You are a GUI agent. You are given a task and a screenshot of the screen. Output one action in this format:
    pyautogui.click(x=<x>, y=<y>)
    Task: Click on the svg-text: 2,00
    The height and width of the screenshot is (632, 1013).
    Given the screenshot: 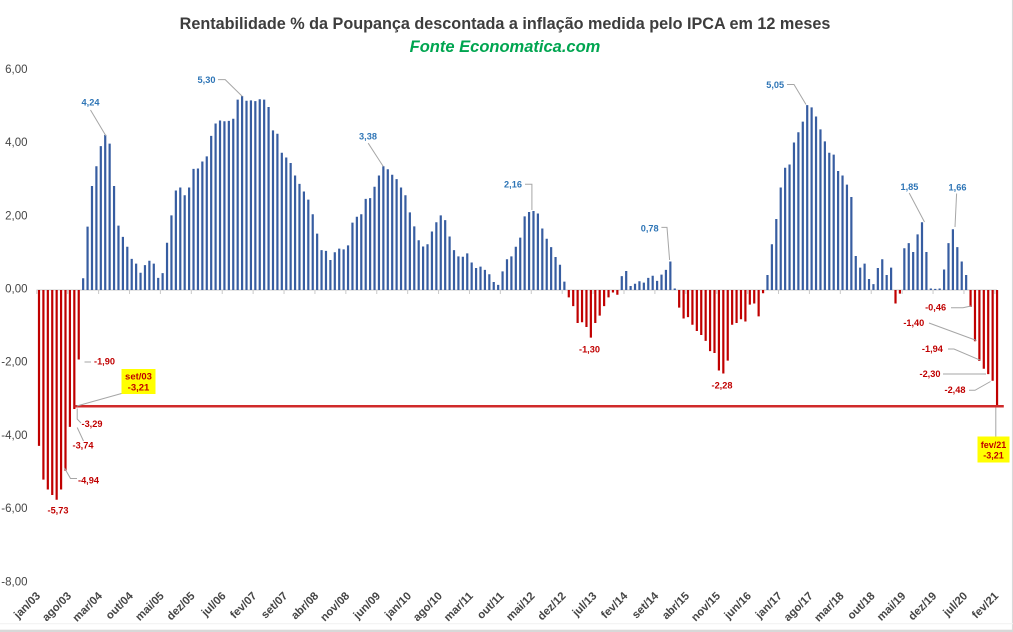 What is the action you would take?
    pyautogui.click(x=16, y=216)
    